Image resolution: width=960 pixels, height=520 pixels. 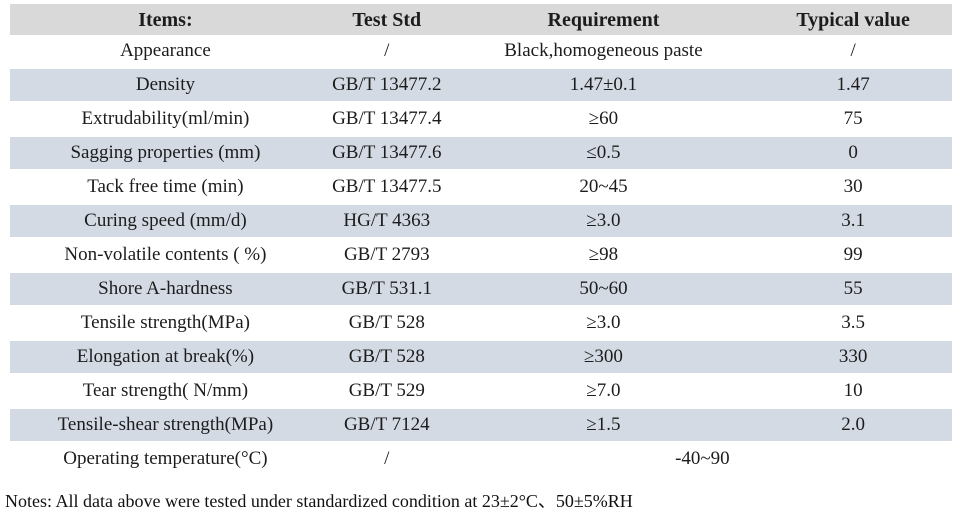 I want to click on cell-req: ≤0.5, so click(x=603, y=153).